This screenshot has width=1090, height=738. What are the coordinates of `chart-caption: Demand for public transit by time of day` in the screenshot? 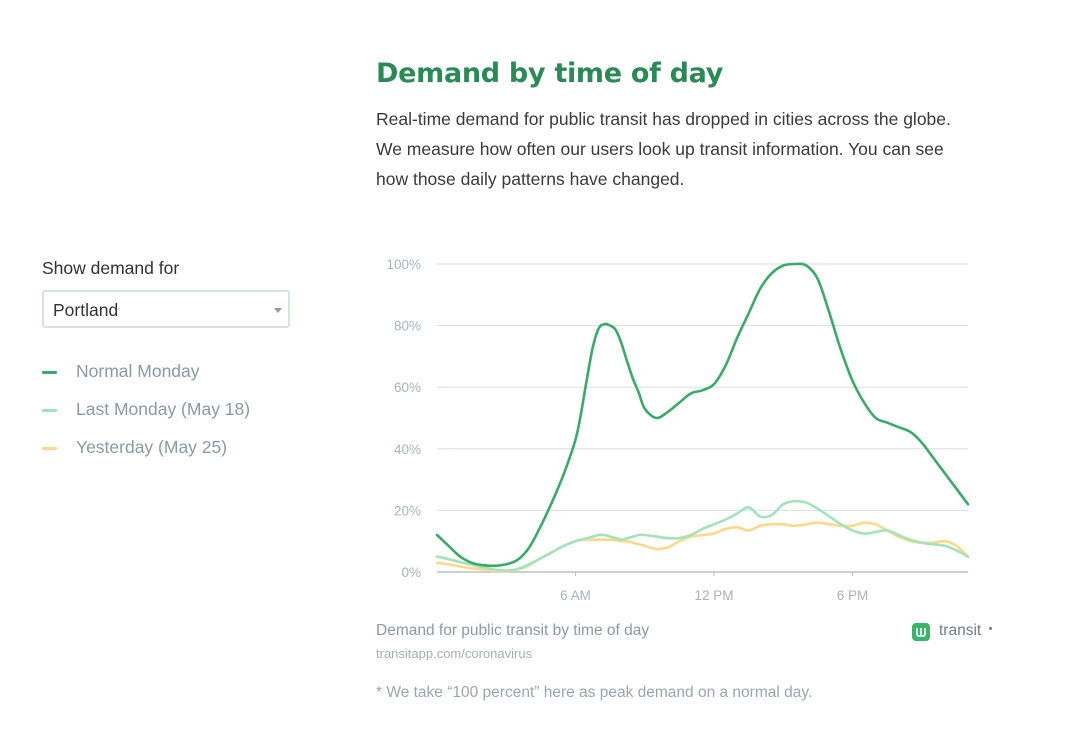 It's located at (513, 630).